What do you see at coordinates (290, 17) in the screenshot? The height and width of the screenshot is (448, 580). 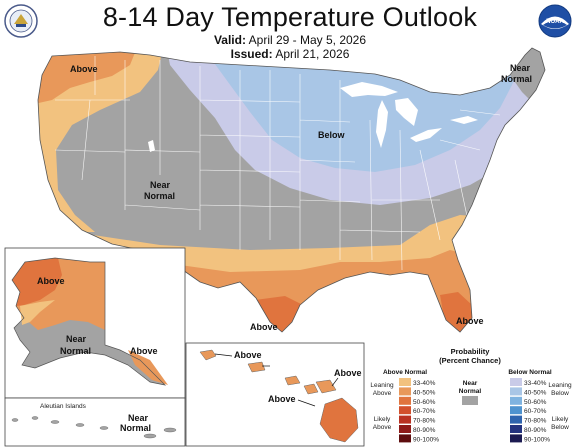 I see `map-title: 8-14 Day Temperature Outlook` at bounding box center [290, 17].